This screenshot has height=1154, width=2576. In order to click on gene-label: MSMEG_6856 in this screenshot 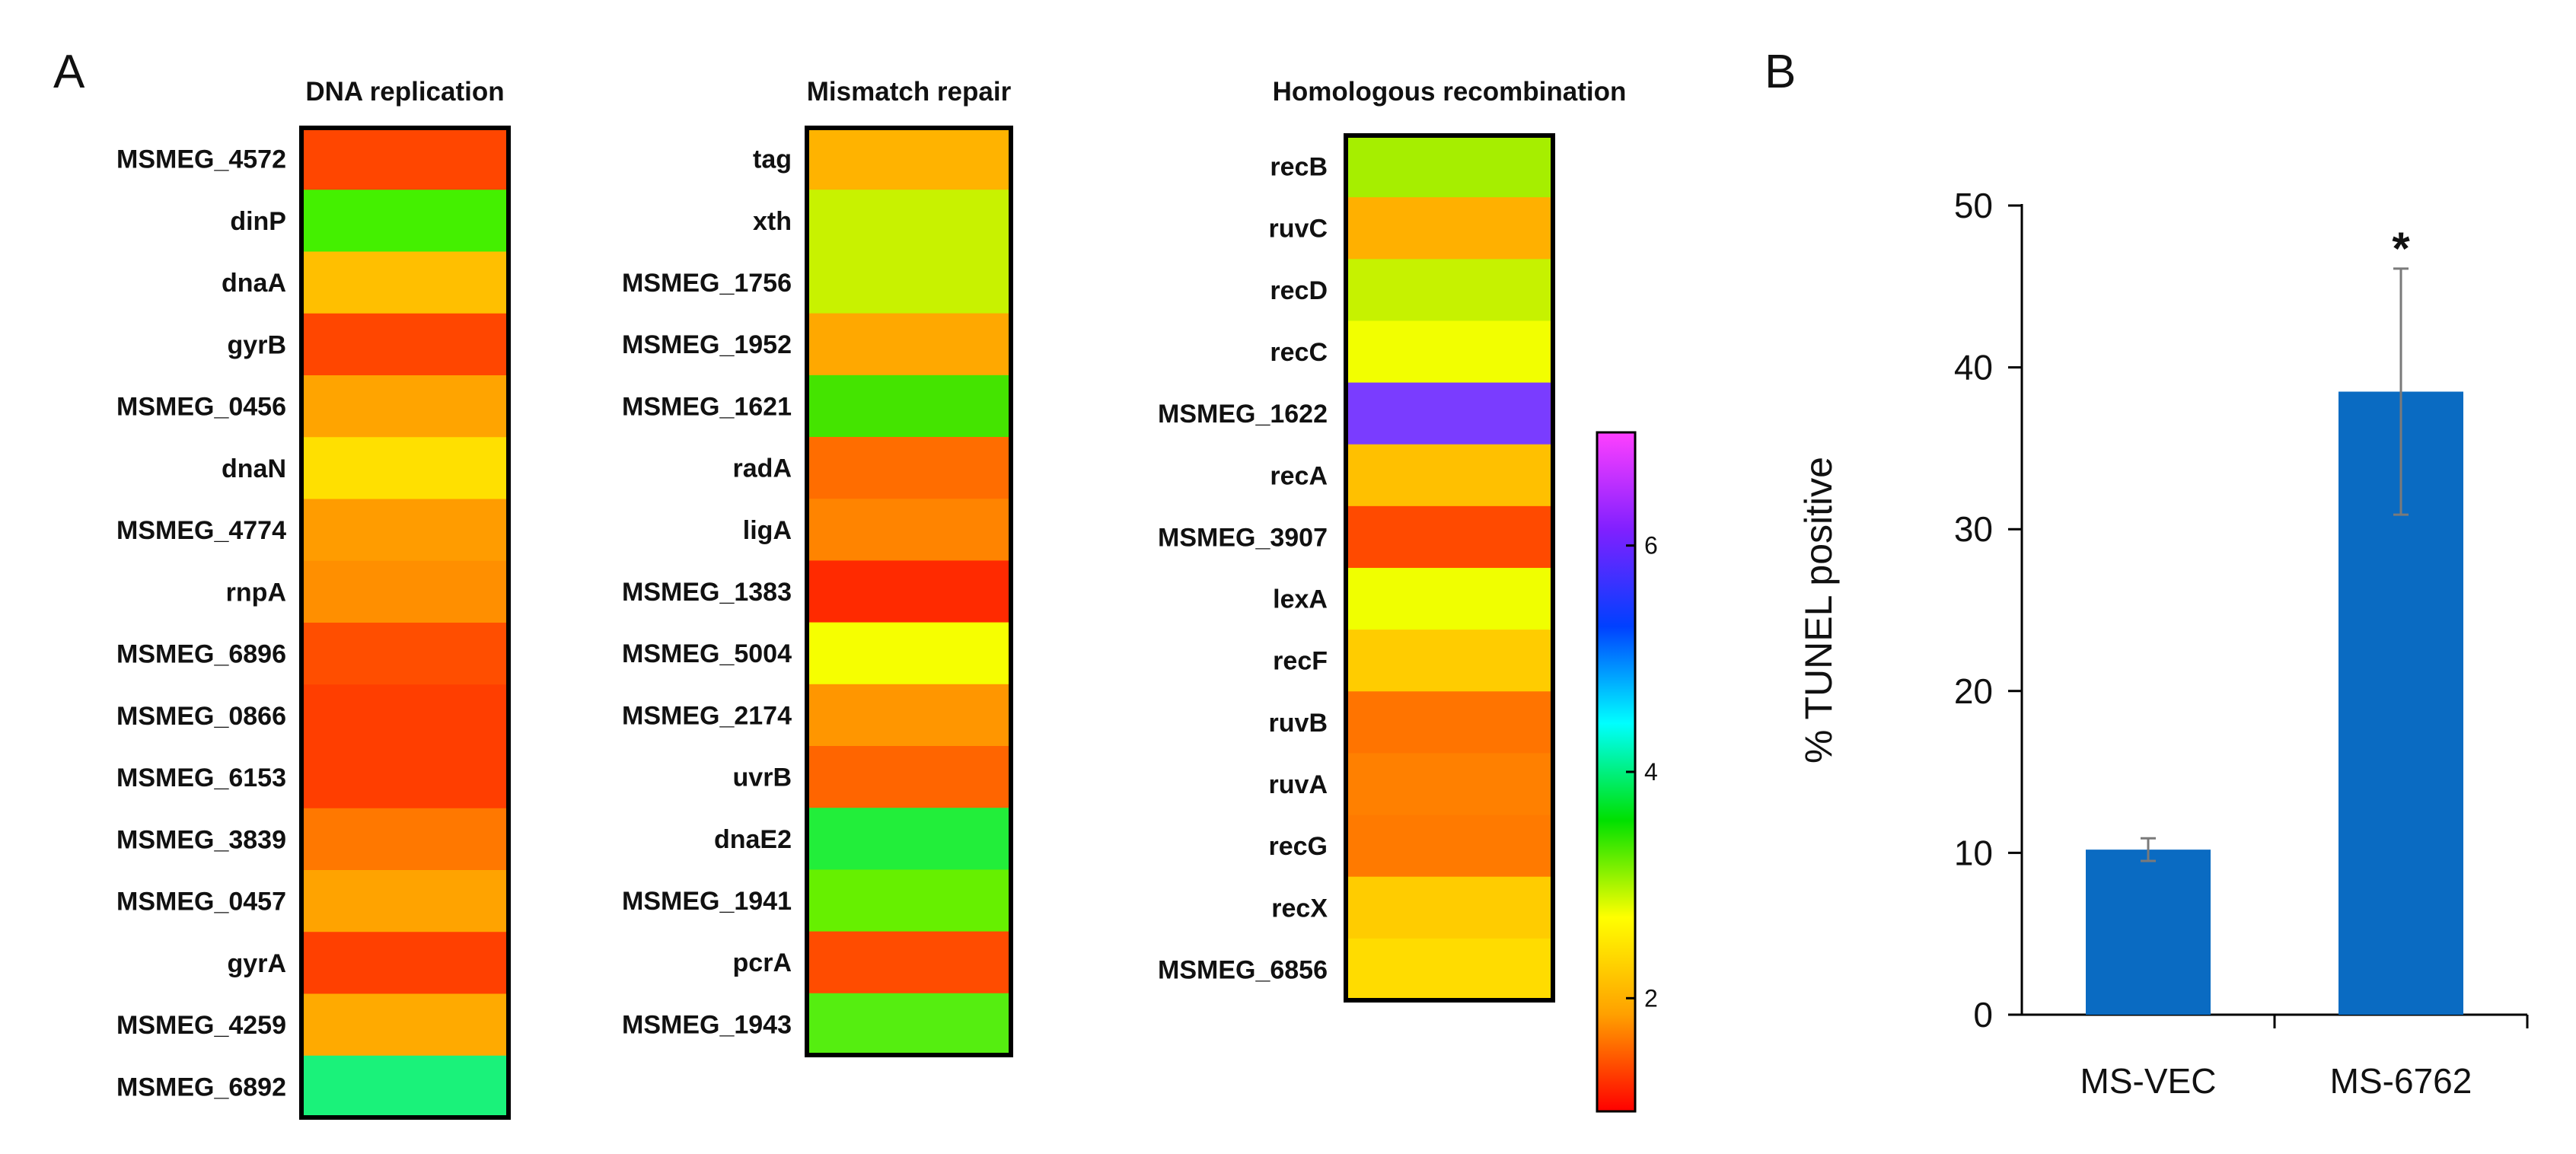, I will do `click(1243, 970)`.